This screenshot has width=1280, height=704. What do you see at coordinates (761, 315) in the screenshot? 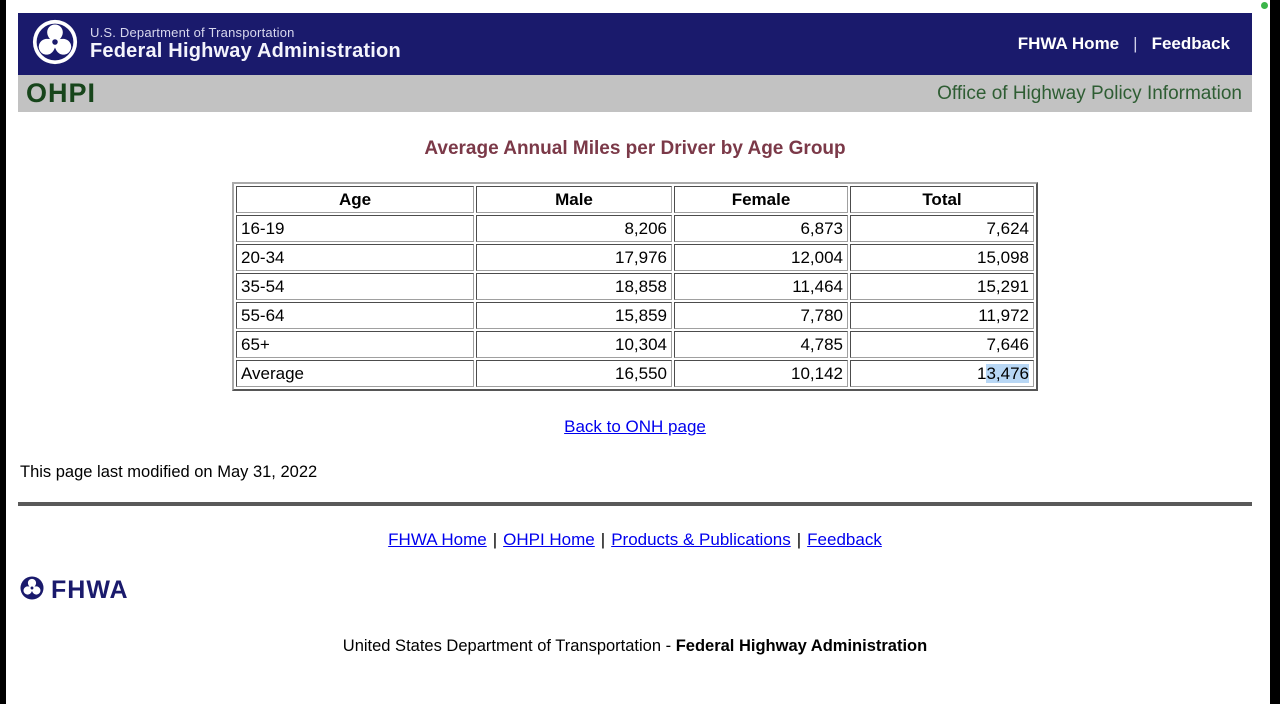
I see `cell-female: 7,780` at bounding box center [761, 315].